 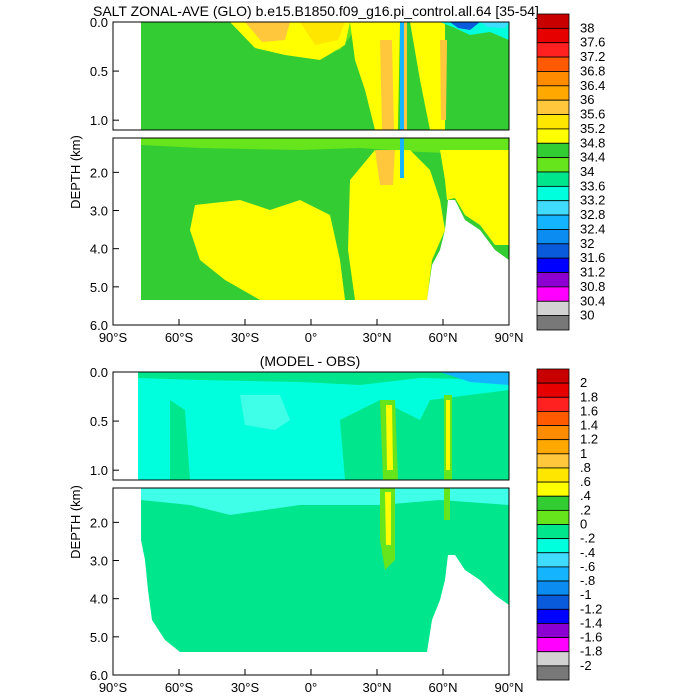 What do you see at coordinates (592, 257) in the screenshot?
I see `colorbar-label: 31.6` at bounding box center [592, 257].